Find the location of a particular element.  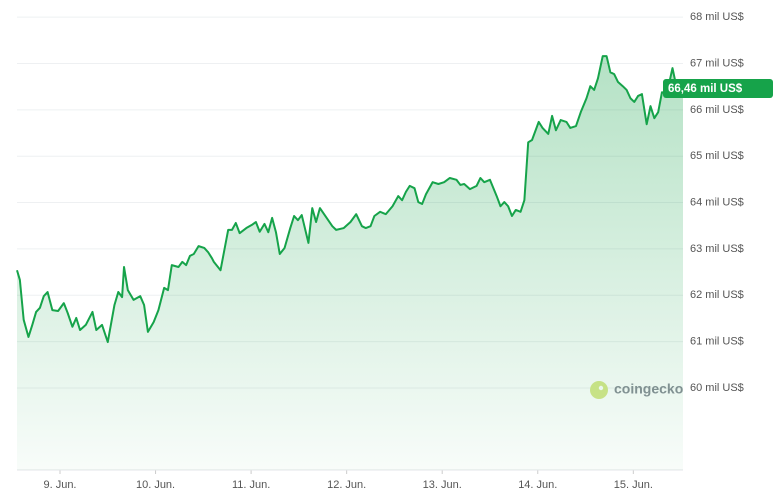

y-tick-label: 66 mil US$ is located at coordinates (717, 110).